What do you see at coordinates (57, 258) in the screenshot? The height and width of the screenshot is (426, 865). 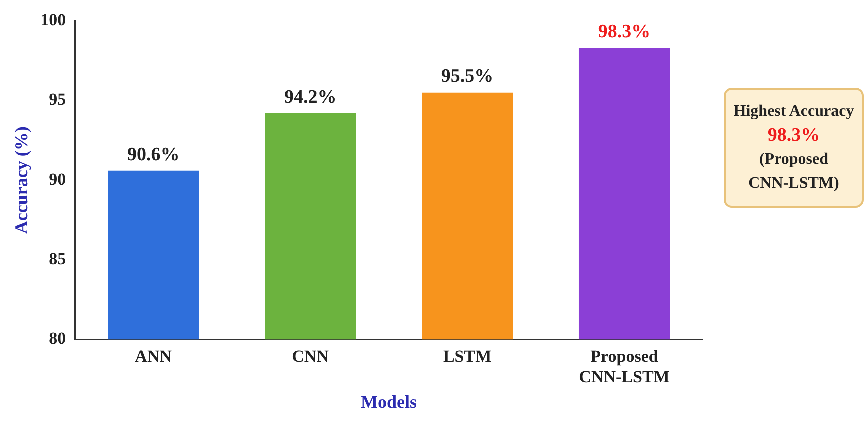 I see `y-tick-label: 85` at bounding box center [57, 258].